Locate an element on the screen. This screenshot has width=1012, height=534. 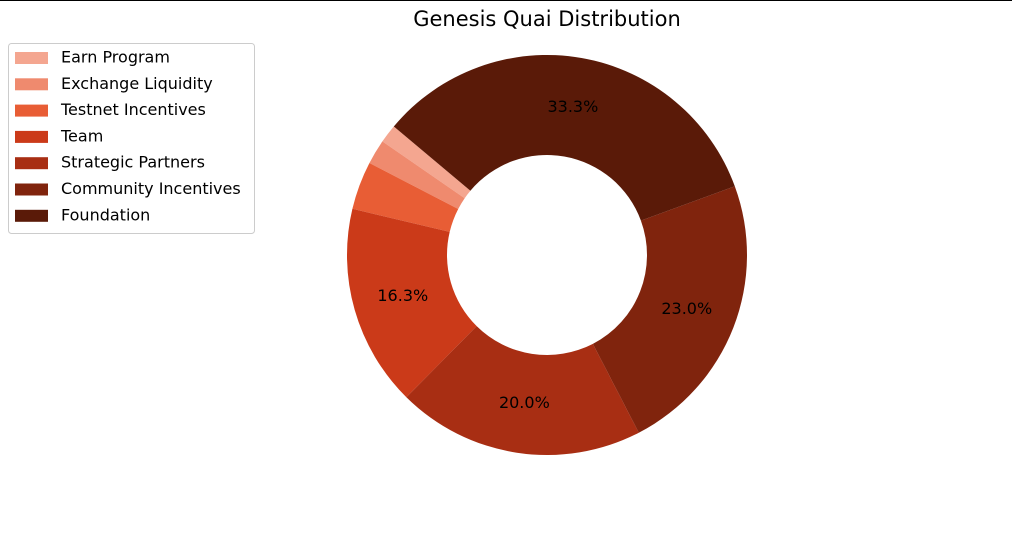
legend-label: Community Incentives is located at coordinates (151, 188).